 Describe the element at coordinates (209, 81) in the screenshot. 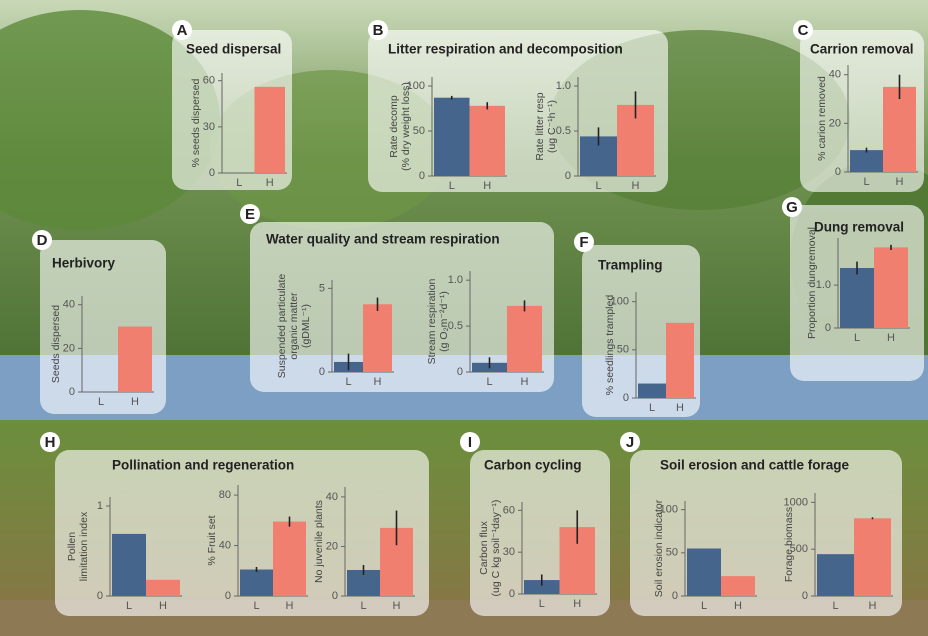

I see `y-tick-label: 60` at that location.